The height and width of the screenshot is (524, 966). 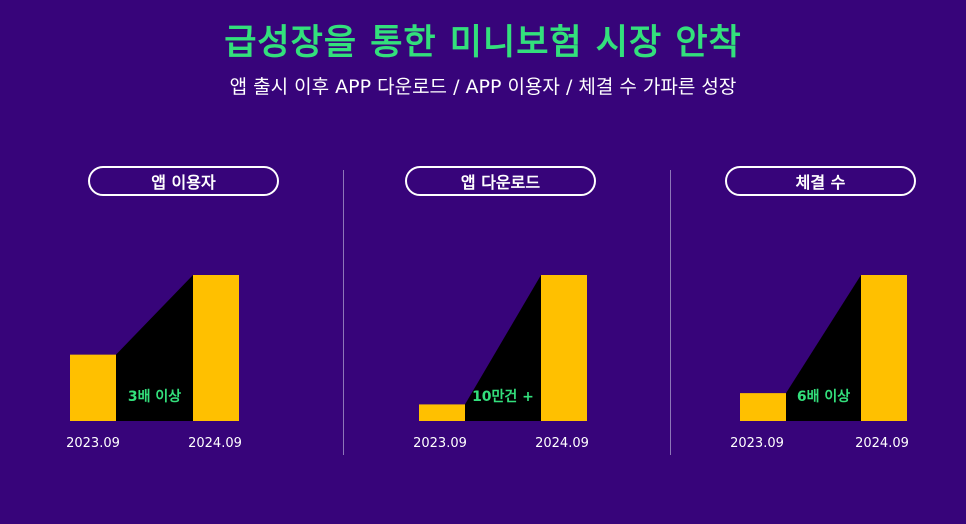 What do you see at coordinates (154, 396) in the screenshot?
I see `growth-annotation: 3배 이상` at bounding box center [154, 396].